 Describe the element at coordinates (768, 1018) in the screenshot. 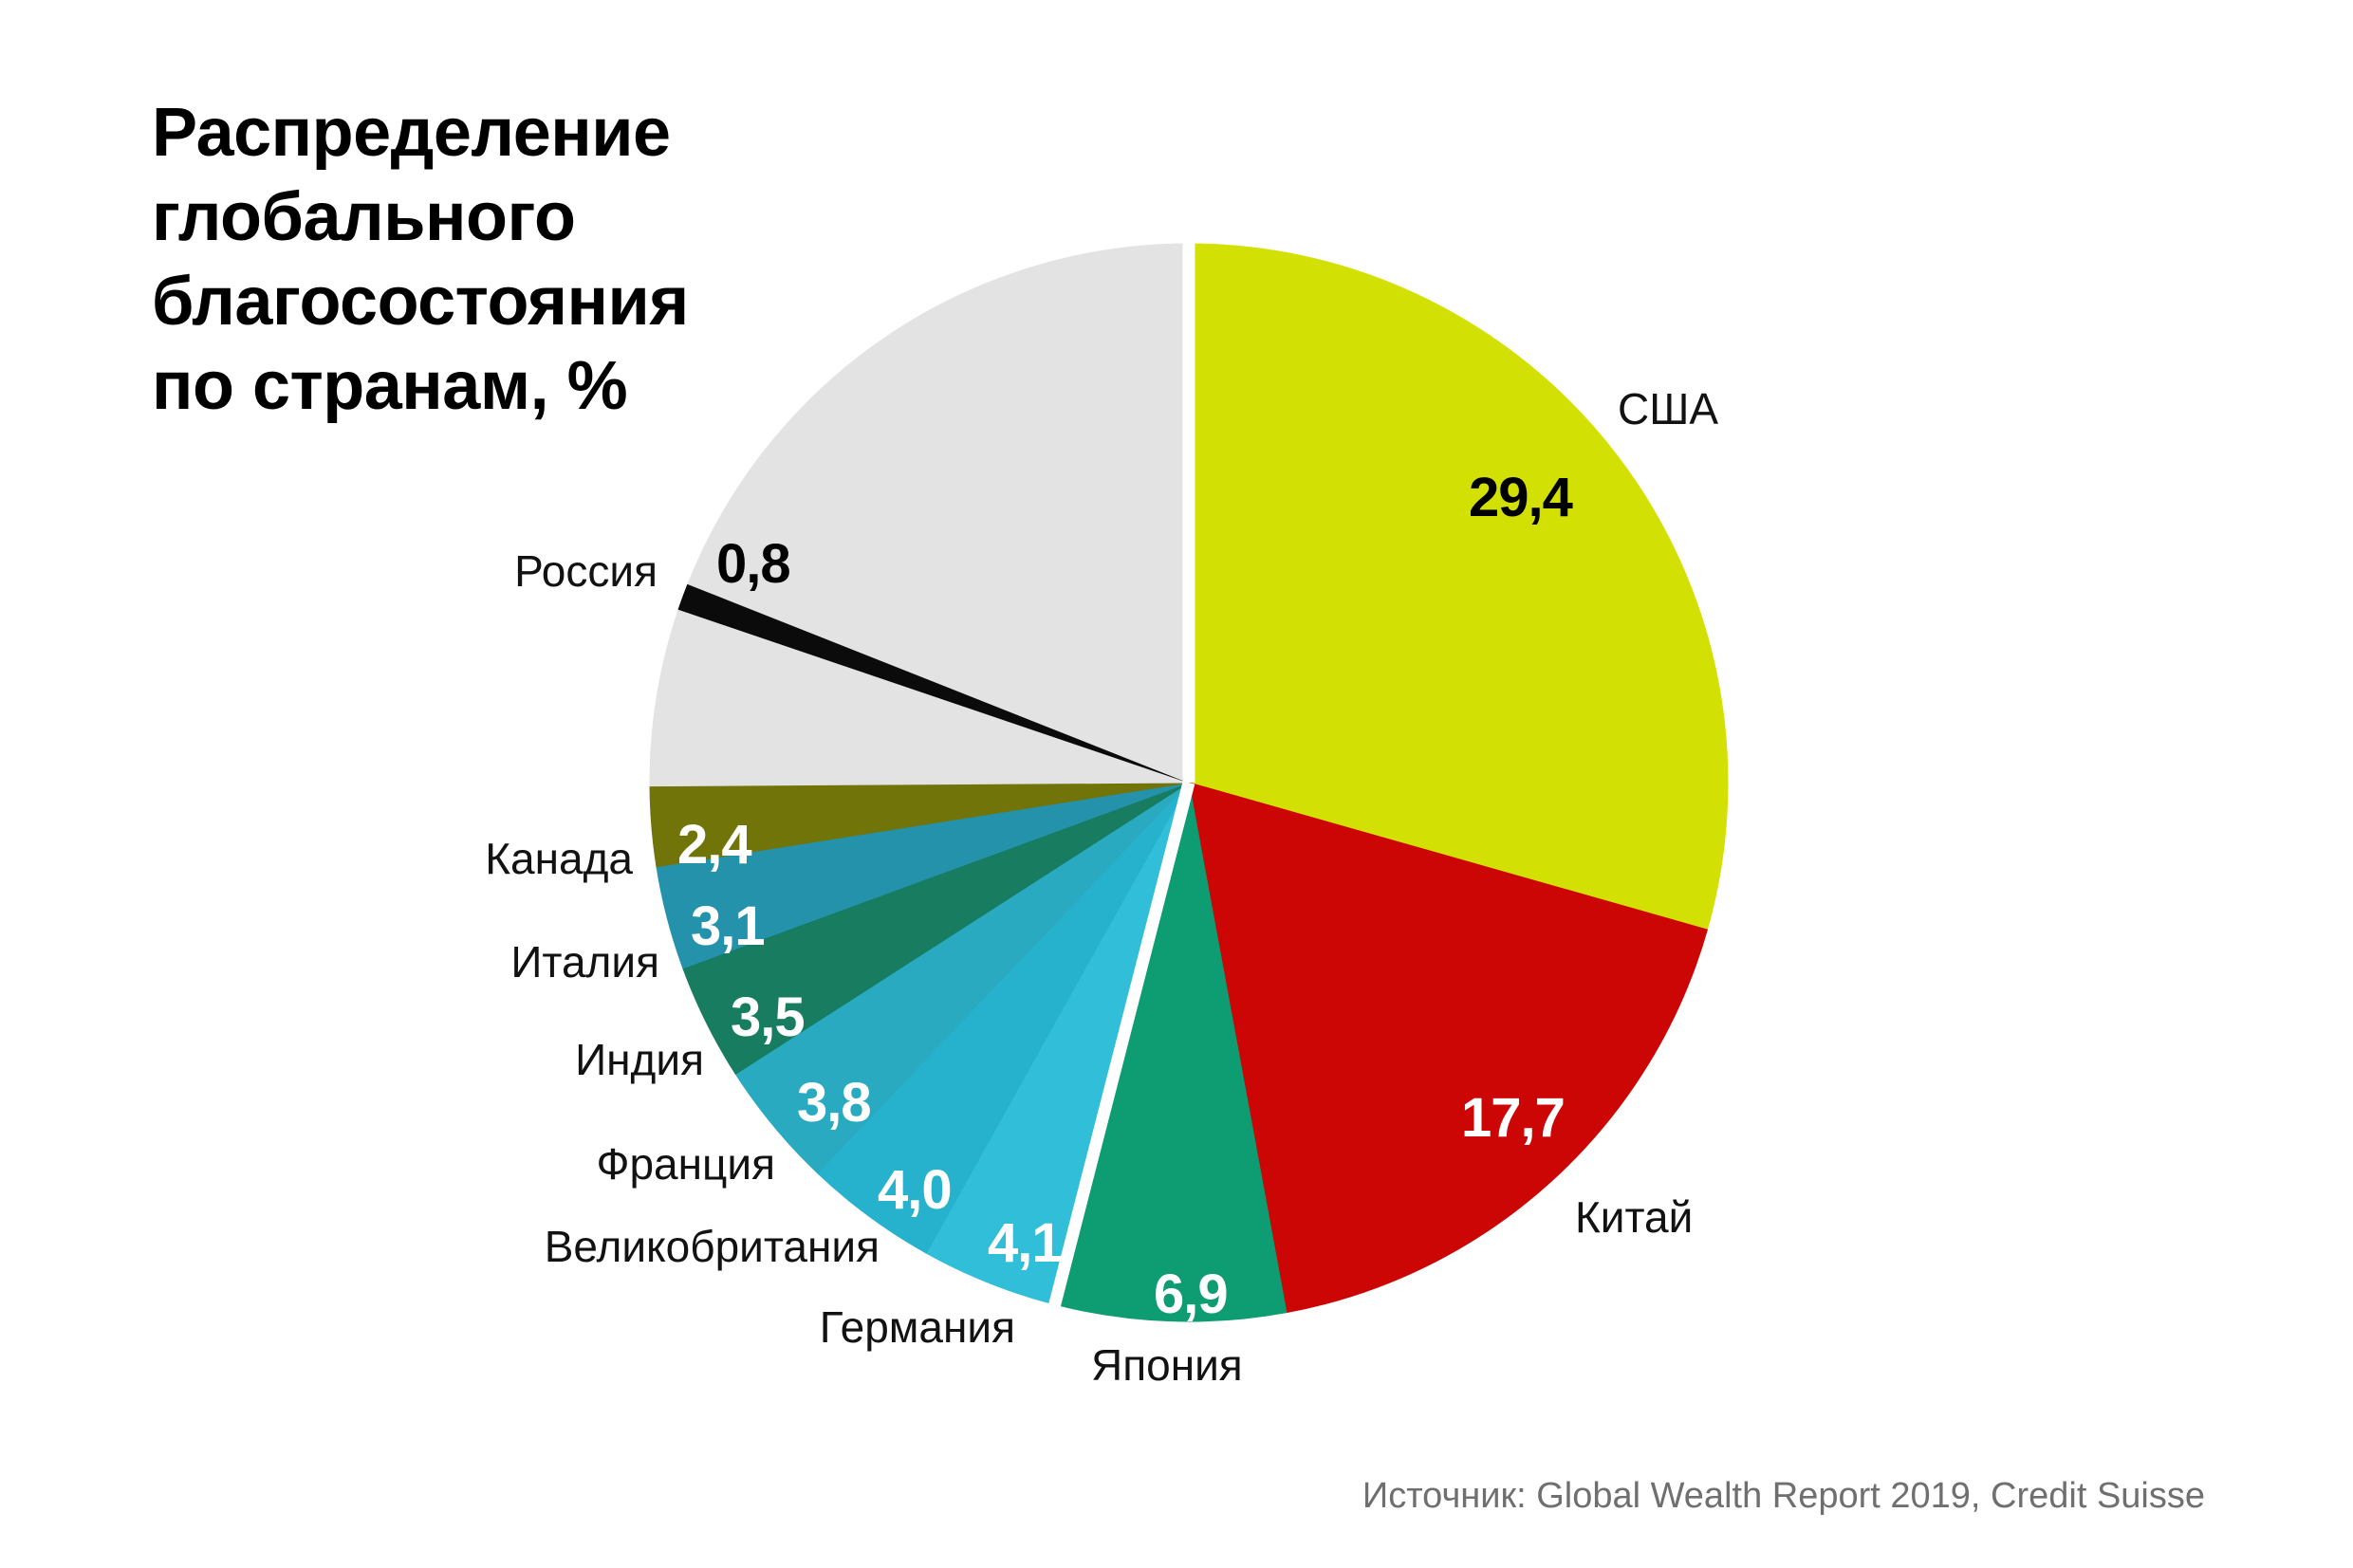

I see `value-label-3,5: 3,5` at that location.